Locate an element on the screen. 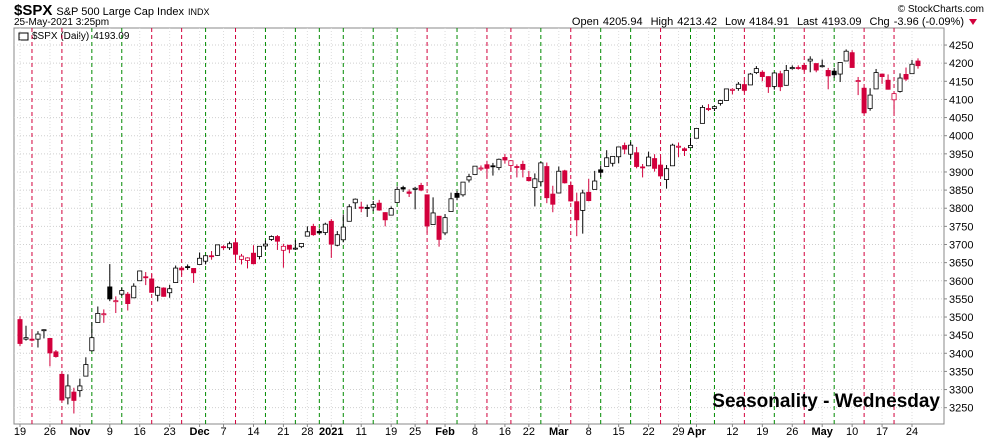 The image size is (990, 438). last-label: Last is located at coordinates (807, 22).